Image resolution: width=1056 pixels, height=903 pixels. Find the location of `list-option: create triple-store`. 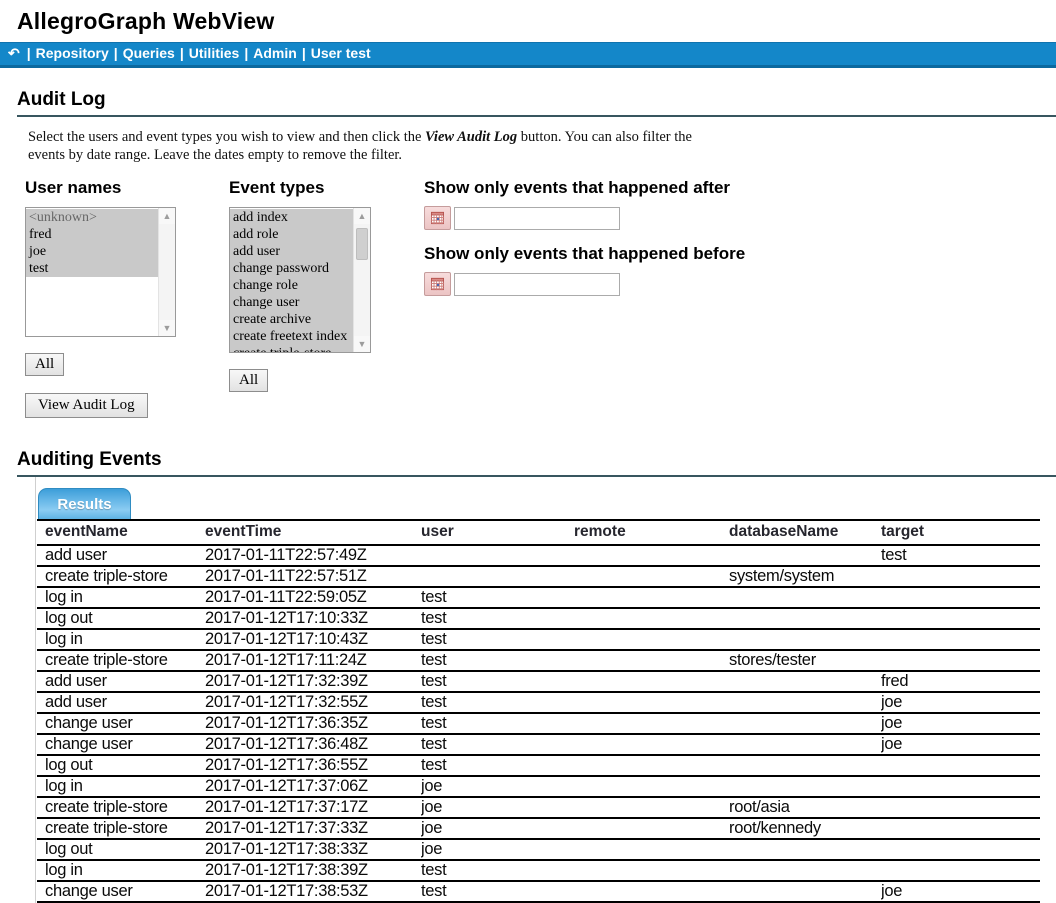

list-option: create triple-store is located at coordinates (291, 349).